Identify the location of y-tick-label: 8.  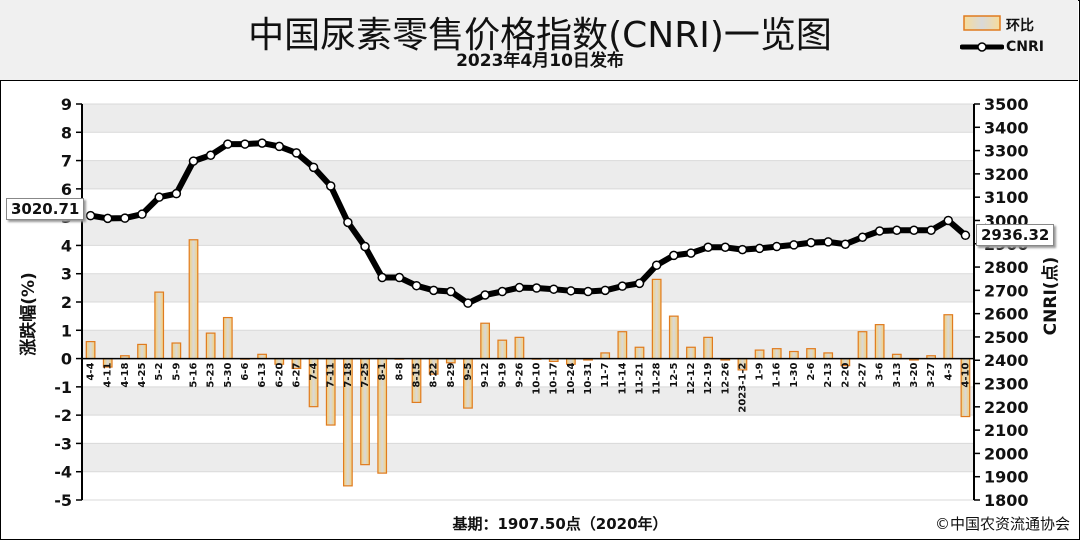
(66, 132).